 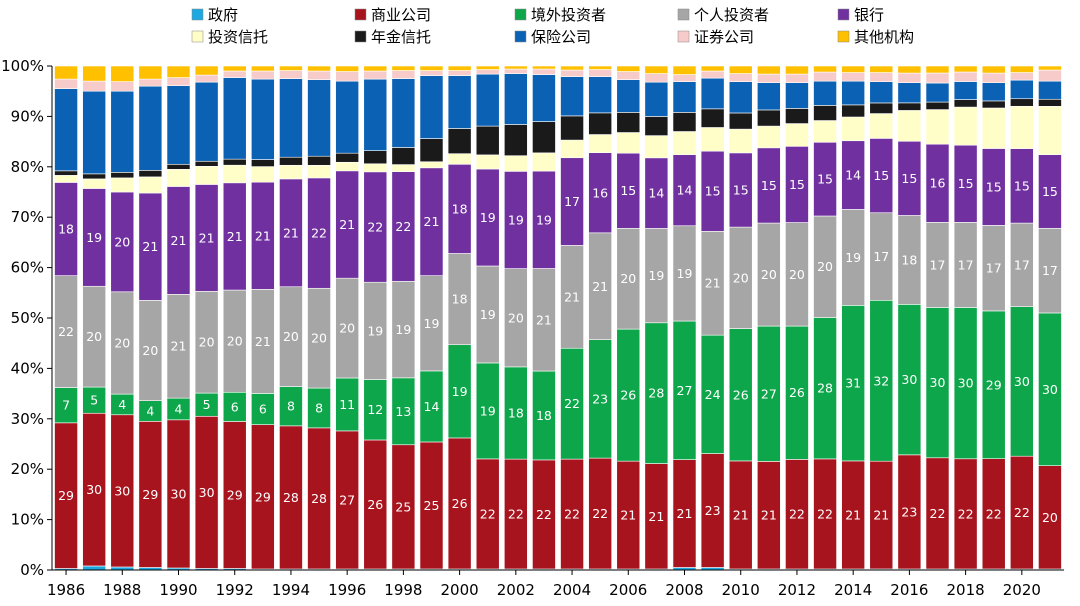 What do you see at coordinates (263, 75) in the screenshot?
I see `bar-1993-证券公司` at bounding box center [263, 75].